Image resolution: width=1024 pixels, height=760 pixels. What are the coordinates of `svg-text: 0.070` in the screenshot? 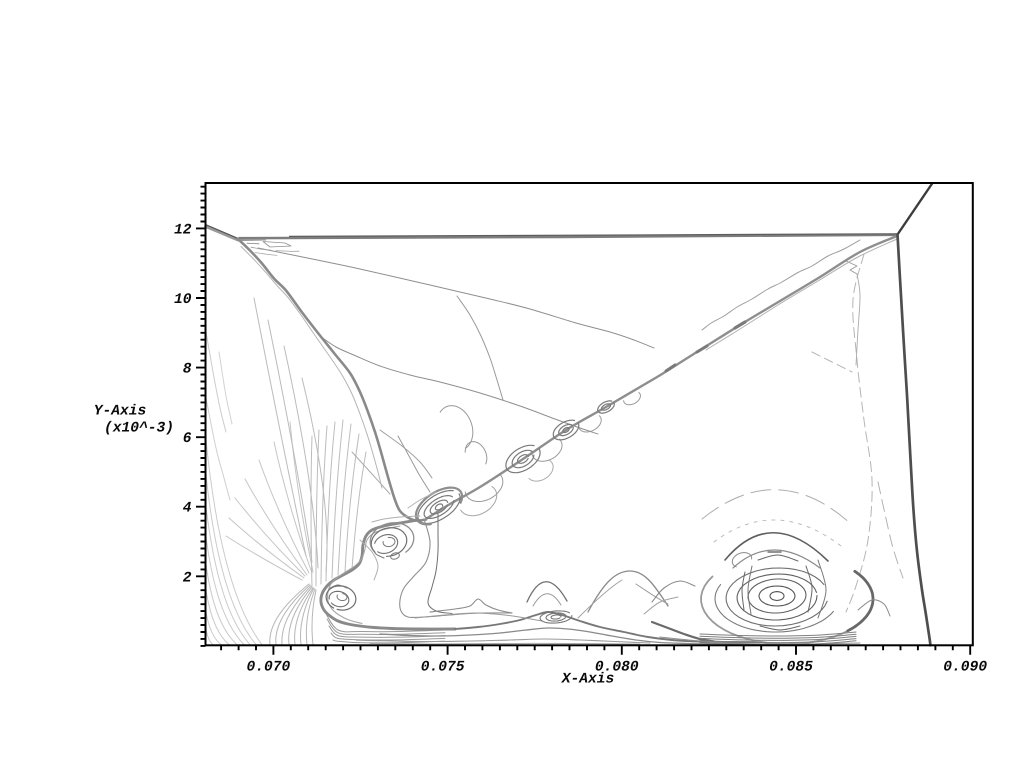 It's located at (269, 668).